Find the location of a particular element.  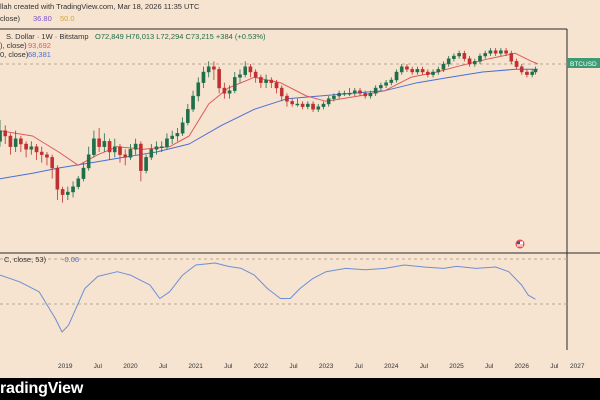

price-label-text: BTCUSD is located at coordinates (583, 64).